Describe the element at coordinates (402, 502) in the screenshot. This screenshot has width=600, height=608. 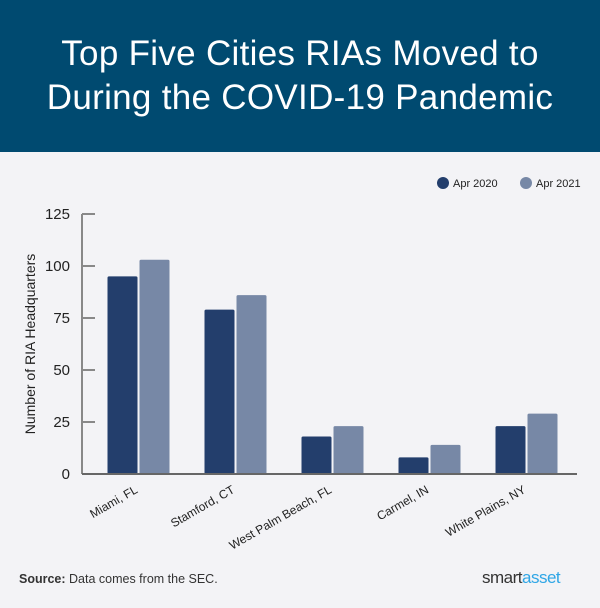
I see `x-tick-label: Carmel, IN` at that location.